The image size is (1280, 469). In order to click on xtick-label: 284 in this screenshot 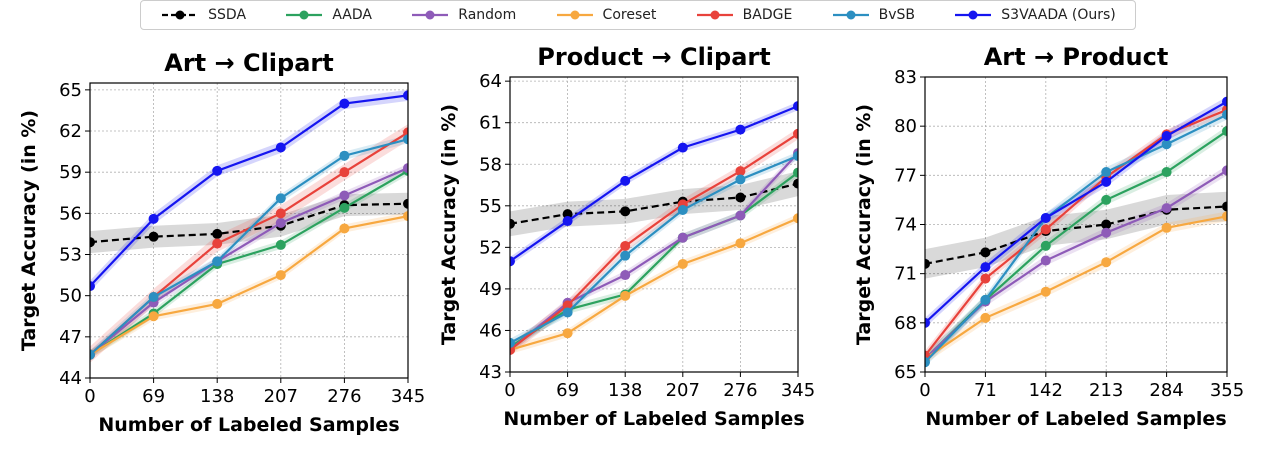, I will do `click(1166, 390)`.